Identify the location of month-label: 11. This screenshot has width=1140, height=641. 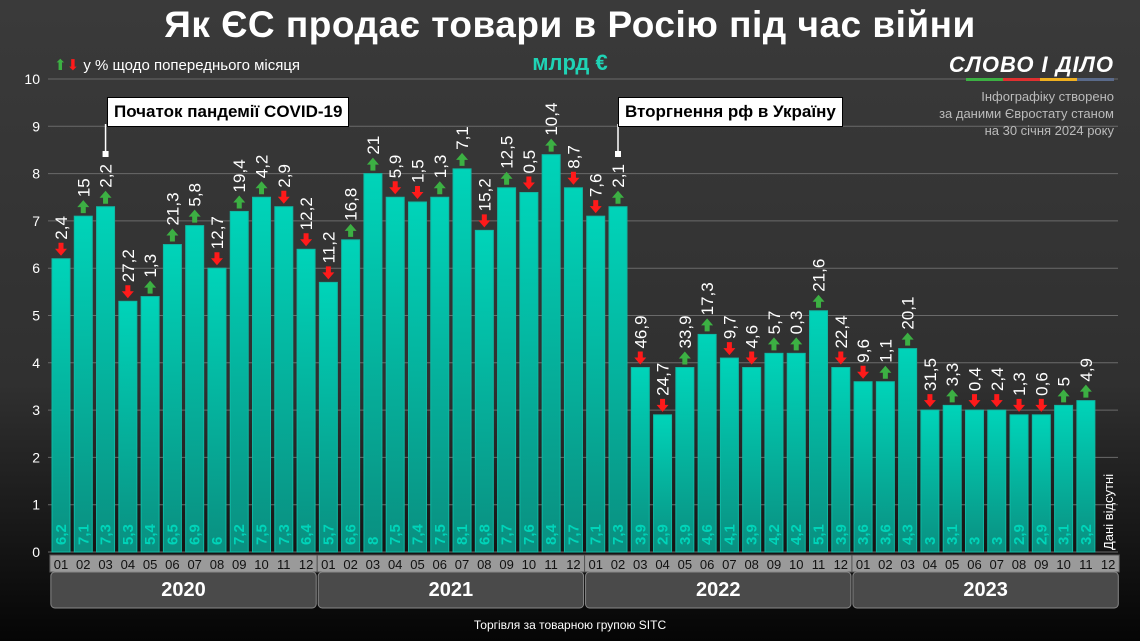
(819, 564).